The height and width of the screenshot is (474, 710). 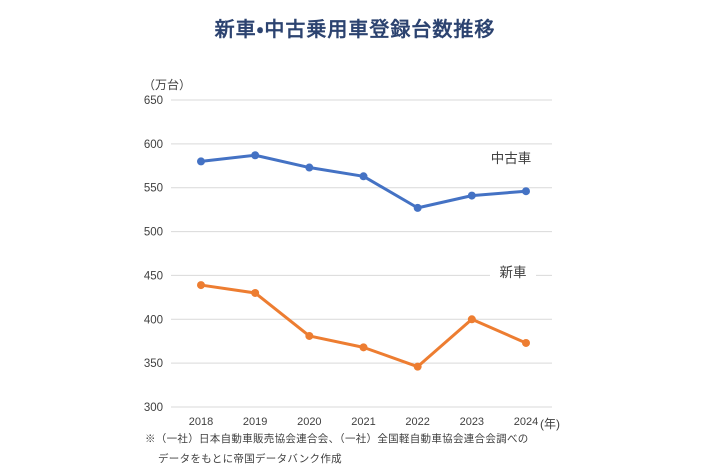 What do you see at coordinates (250, 459) in the screenshot?
I see `source-note-line-2: データをもとに帝国データバンク作成` at bounding box center [250, 459].